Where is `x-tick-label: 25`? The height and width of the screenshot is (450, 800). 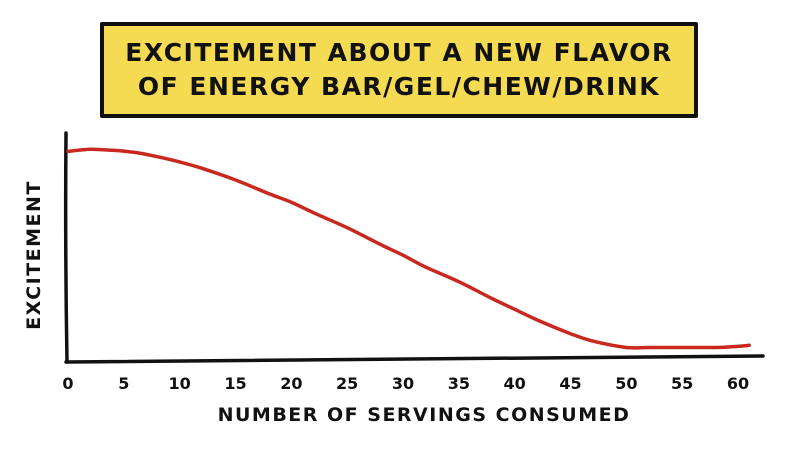 x-tick-label: 25 is located at coordinates (347, 383).